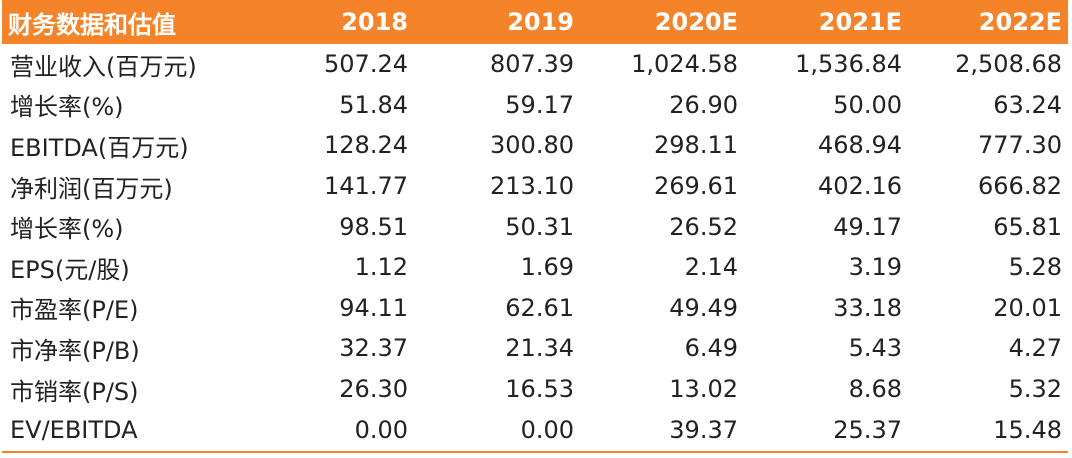 The height and width of the screenshot is (458, 1072). I want to click on table-cell: 51.84, so click(373, 104).